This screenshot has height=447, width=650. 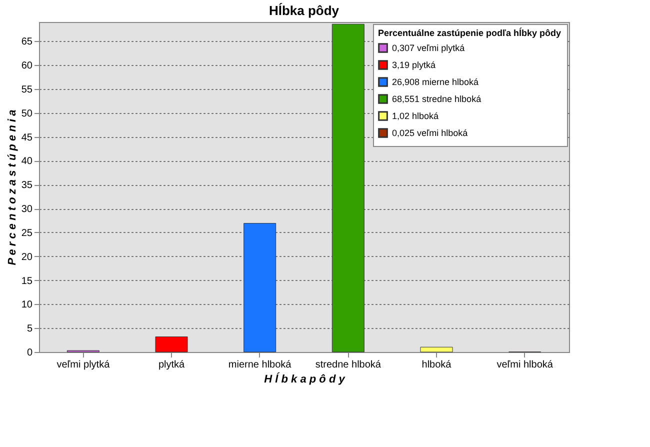 What do you see at coordinates (470, 32) in the screenshot?
I see `legend-title: Percentuálne zastúpenie podľa hĺbky pôdy` at bounding box center [470, 32].